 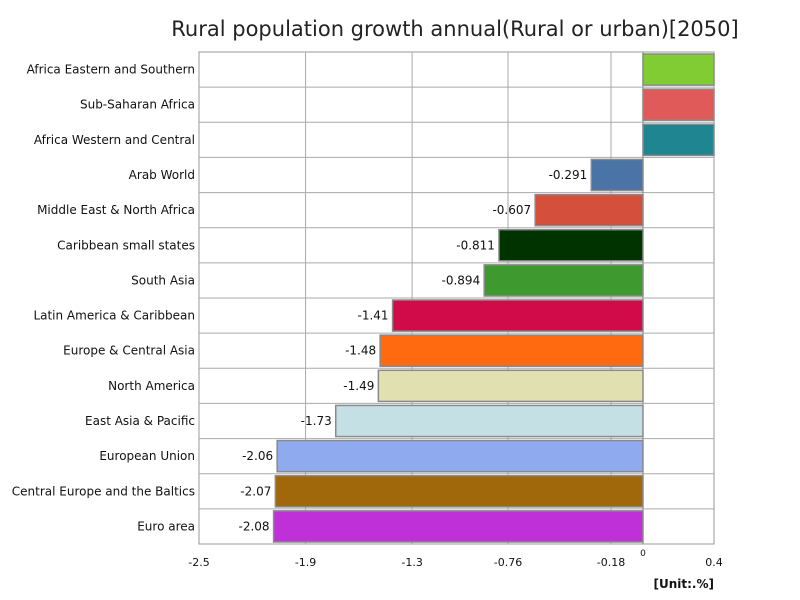 What do you see at coordinates (511, 210) in the screenshot?
I see `data-label: -0.607` at bounding box center [511, 210].